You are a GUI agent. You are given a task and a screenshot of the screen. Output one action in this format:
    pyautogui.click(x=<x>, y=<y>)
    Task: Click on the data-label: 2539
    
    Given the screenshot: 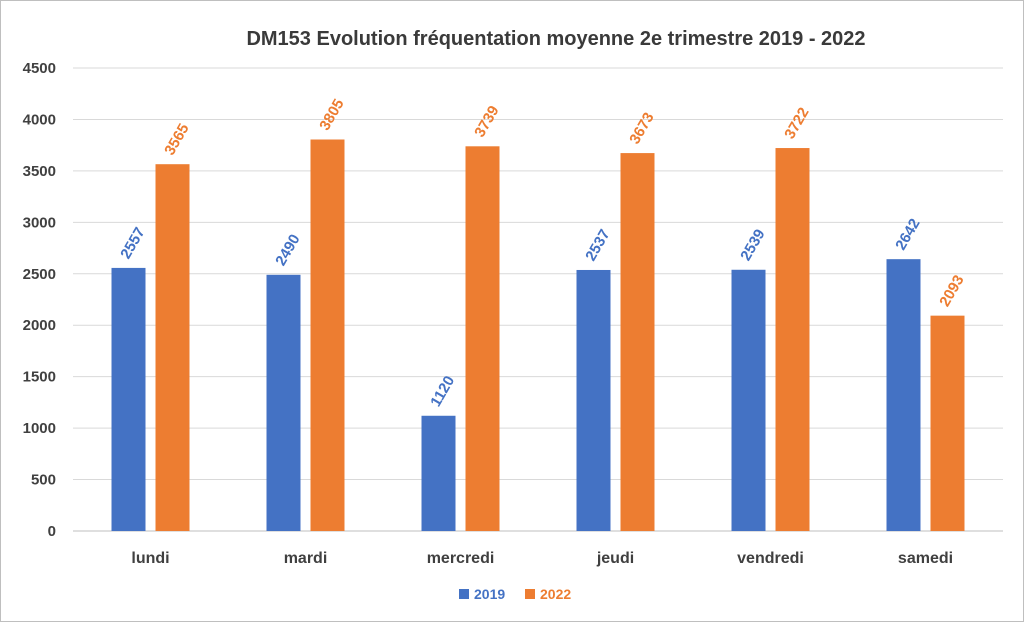 What is the action you would take?
    pyautogui.click(x=752, y=244)
    